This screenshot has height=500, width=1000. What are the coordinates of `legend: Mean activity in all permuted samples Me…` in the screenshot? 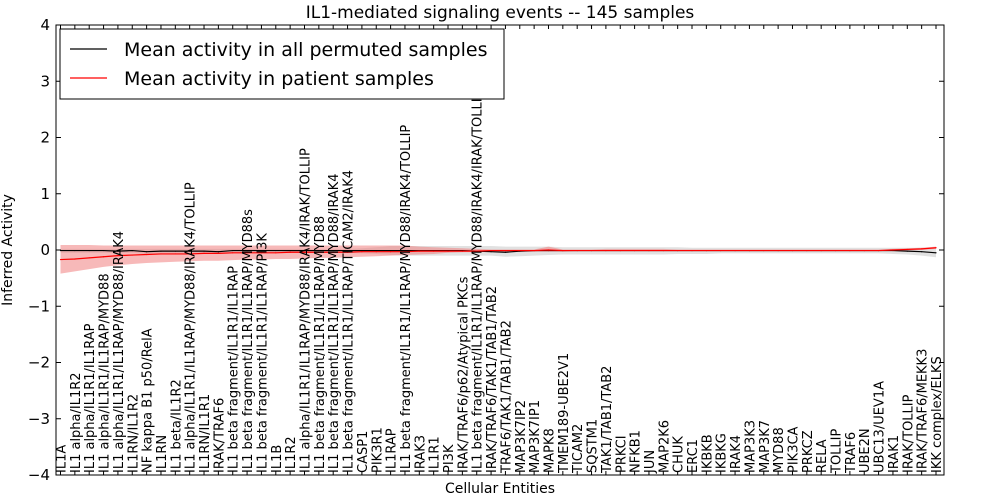 It's located at (282, 64).